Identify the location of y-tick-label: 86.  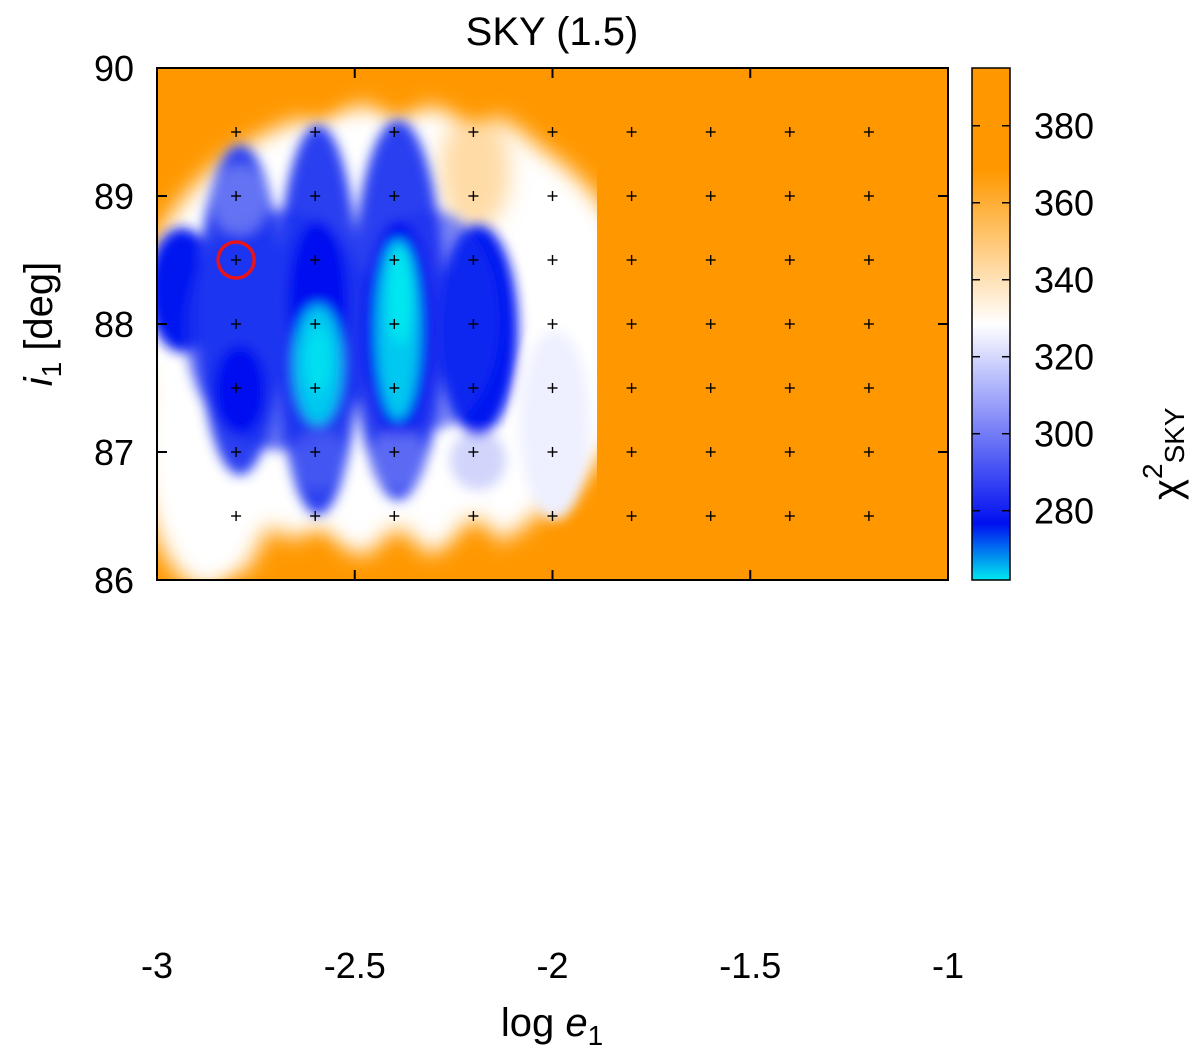
(114, 580).